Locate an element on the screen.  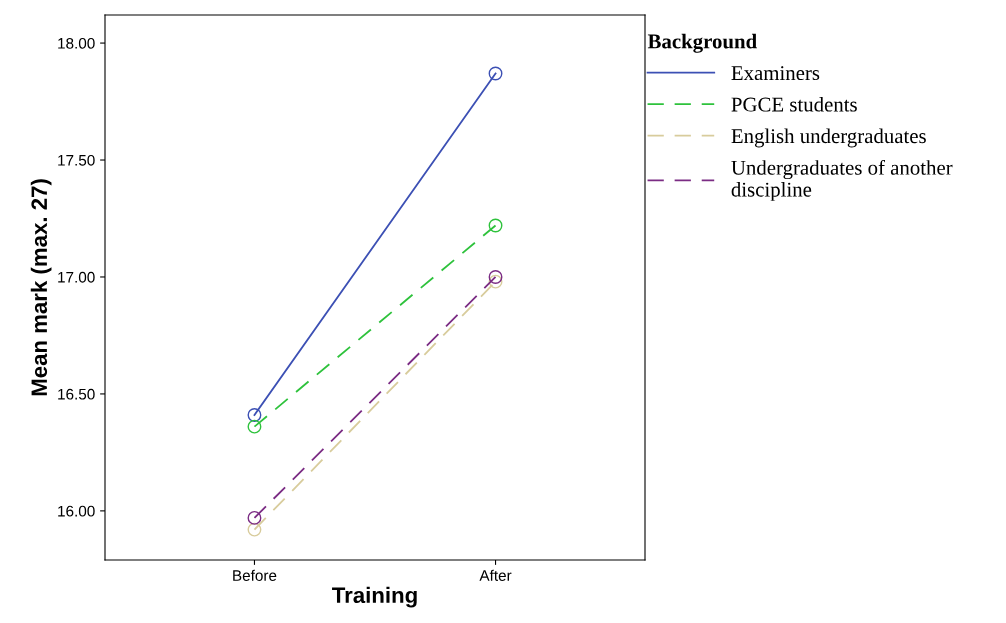
legend-label: Examiners is located at coordinates (775, 73).